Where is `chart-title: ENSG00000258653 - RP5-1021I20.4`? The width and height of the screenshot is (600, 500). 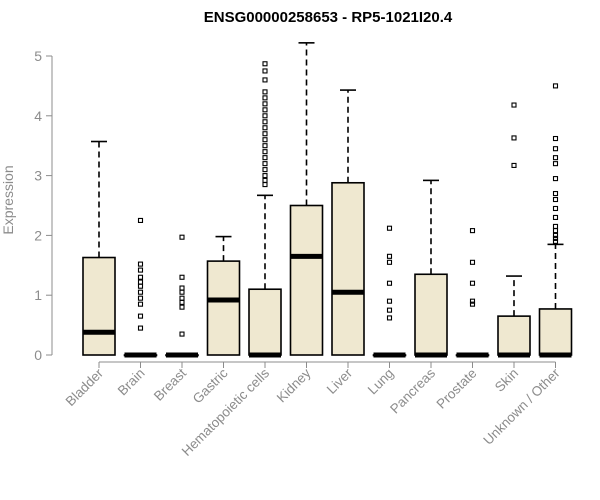
chart-title: ENSG00000258653 - RP5-1021I20.4 is located at coordinates (328, 17).